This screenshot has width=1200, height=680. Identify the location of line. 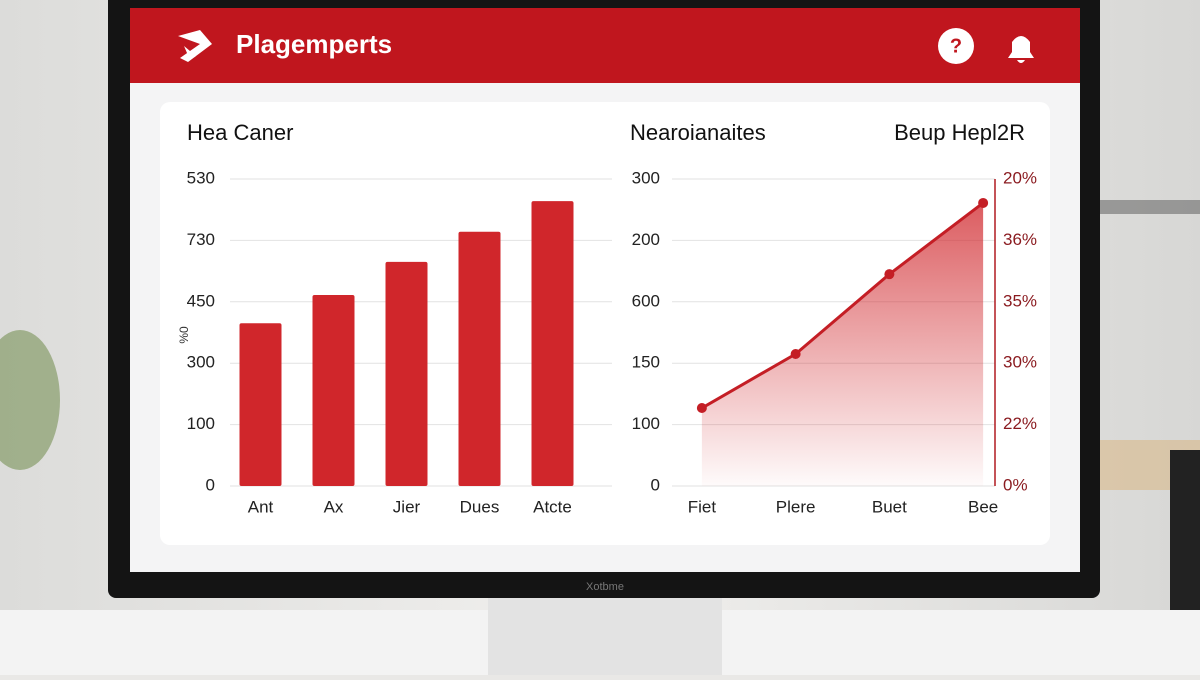
(843, 305).